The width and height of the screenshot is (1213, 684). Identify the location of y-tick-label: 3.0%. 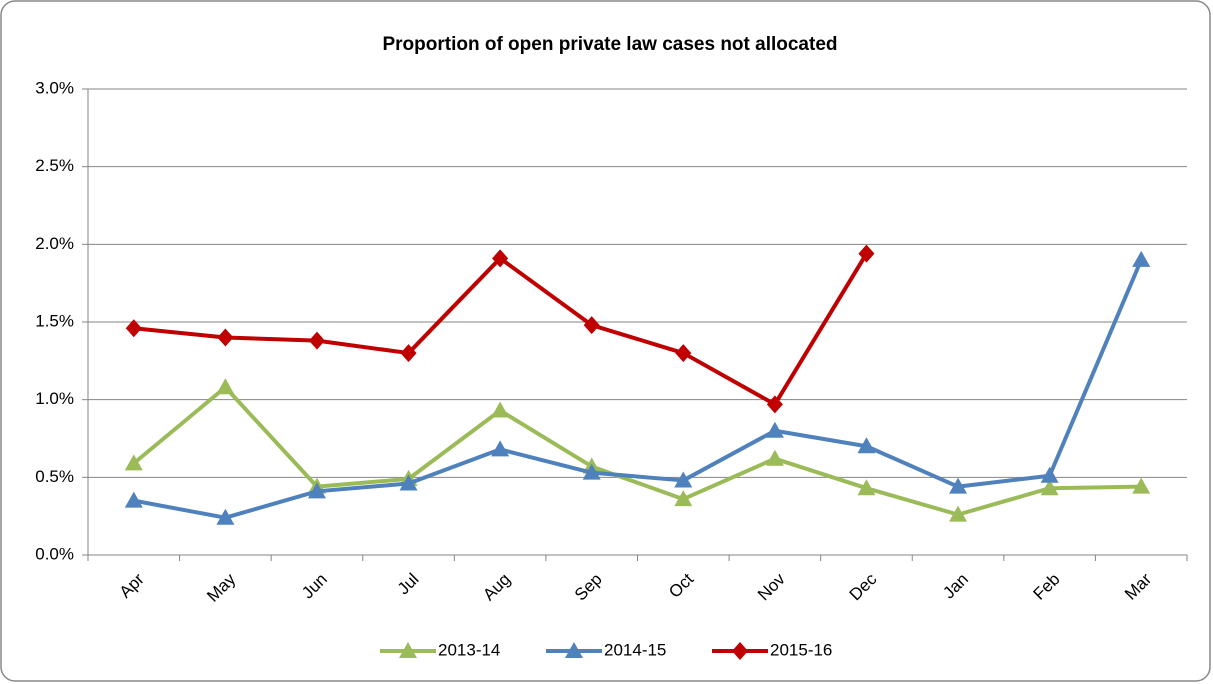
(54, 87).